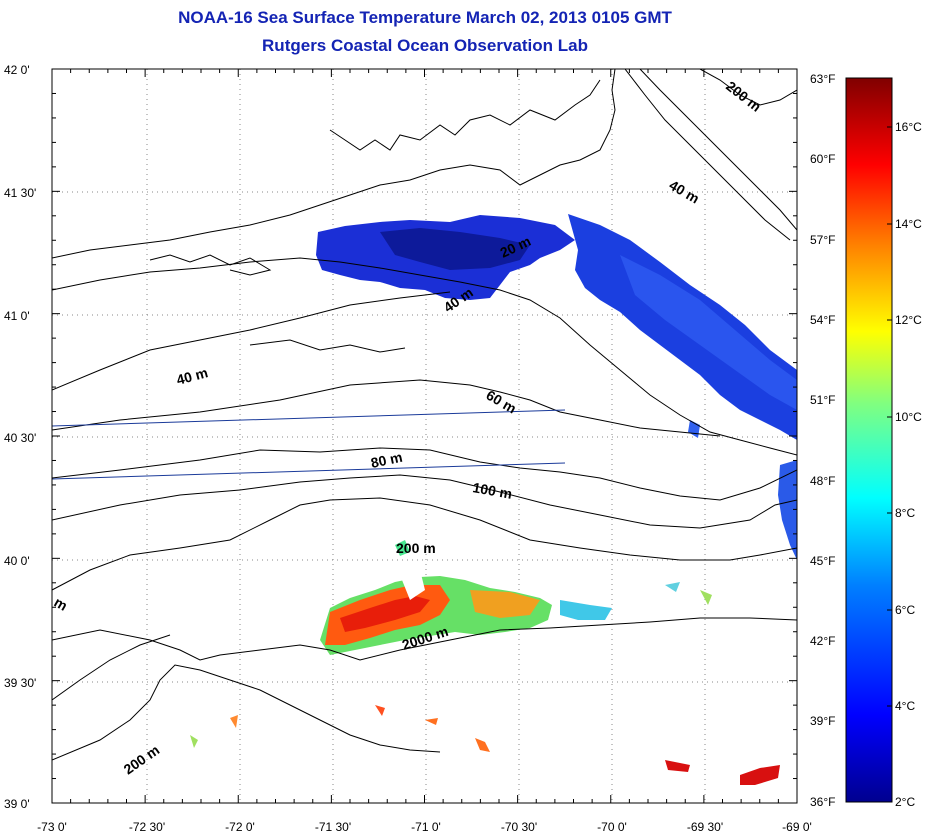 The width and height of the screenshot is (928, 840). What do you see at coordinates (797, 827) in the screenshot?
I see `lon-label-69: -69 0'` at bounding box center [797, 827].